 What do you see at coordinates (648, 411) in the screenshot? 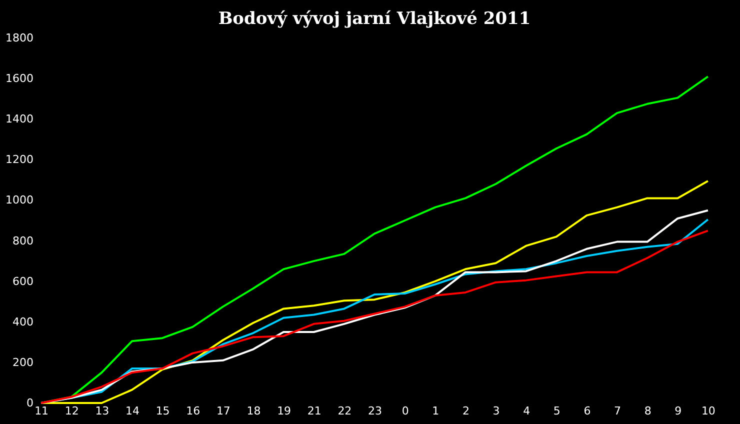
I see `x-tick-label: 8` at bounding box center [648, 411].